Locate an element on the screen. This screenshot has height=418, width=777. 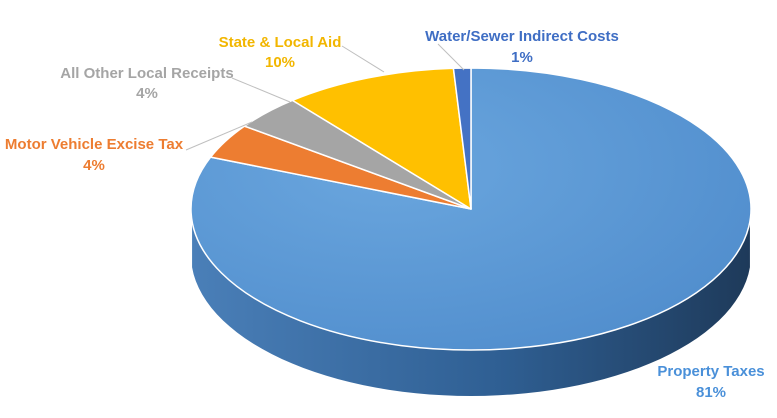
leader-line-layer is located at coordinates (325, 97).